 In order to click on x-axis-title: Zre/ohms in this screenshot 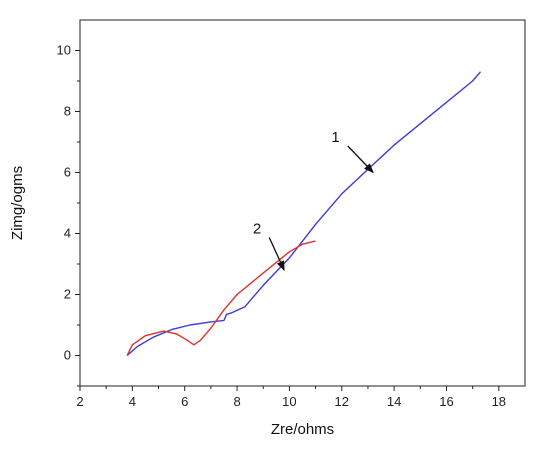, I will do `click(302, 429)`.